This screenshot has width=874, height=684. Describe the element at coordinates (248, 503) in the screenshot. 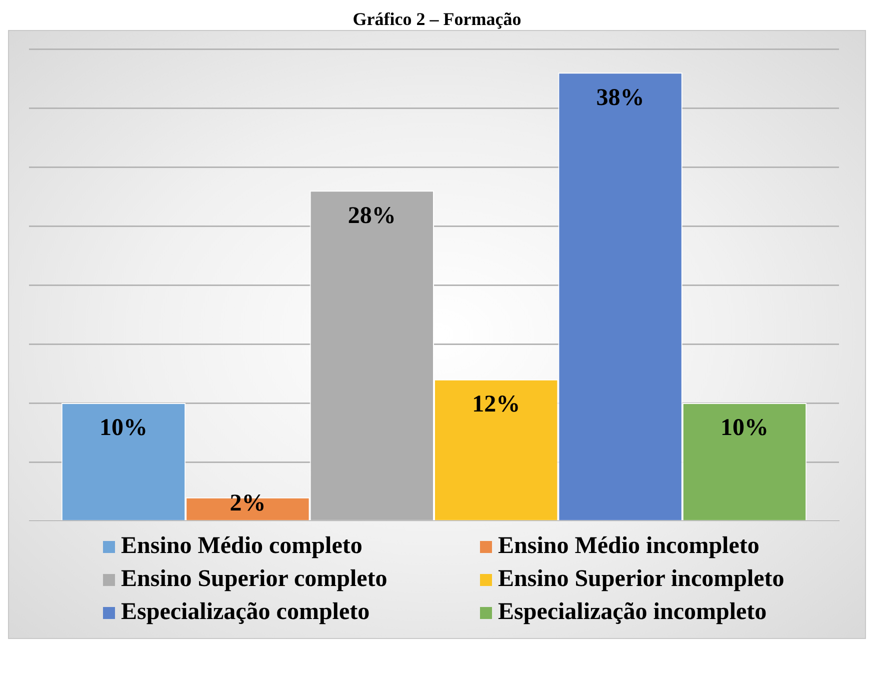

I see `data-label: 2%` at that location.